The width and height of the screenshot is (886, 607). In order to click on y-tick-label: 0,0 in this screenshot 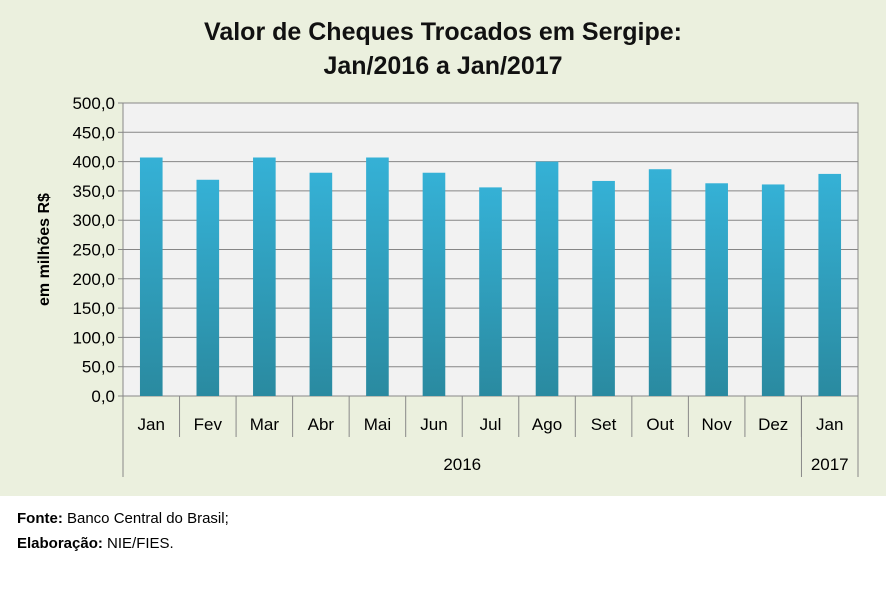, I will do `click(103, 396)`.